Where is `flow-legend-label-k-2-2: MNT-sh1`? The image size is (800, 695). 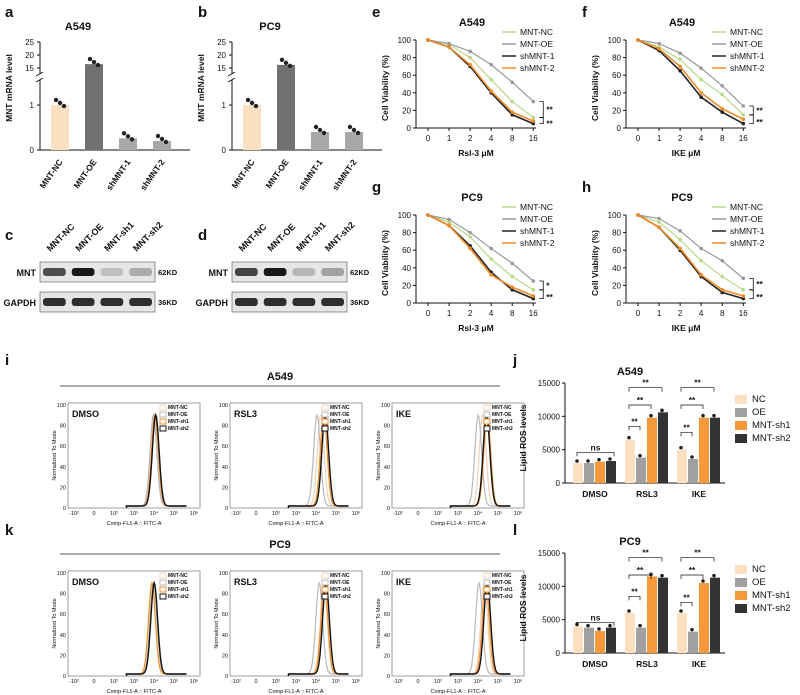
flow-legend-label-k-2-2: MNT-sh1 is located at coordinates (502, 590).